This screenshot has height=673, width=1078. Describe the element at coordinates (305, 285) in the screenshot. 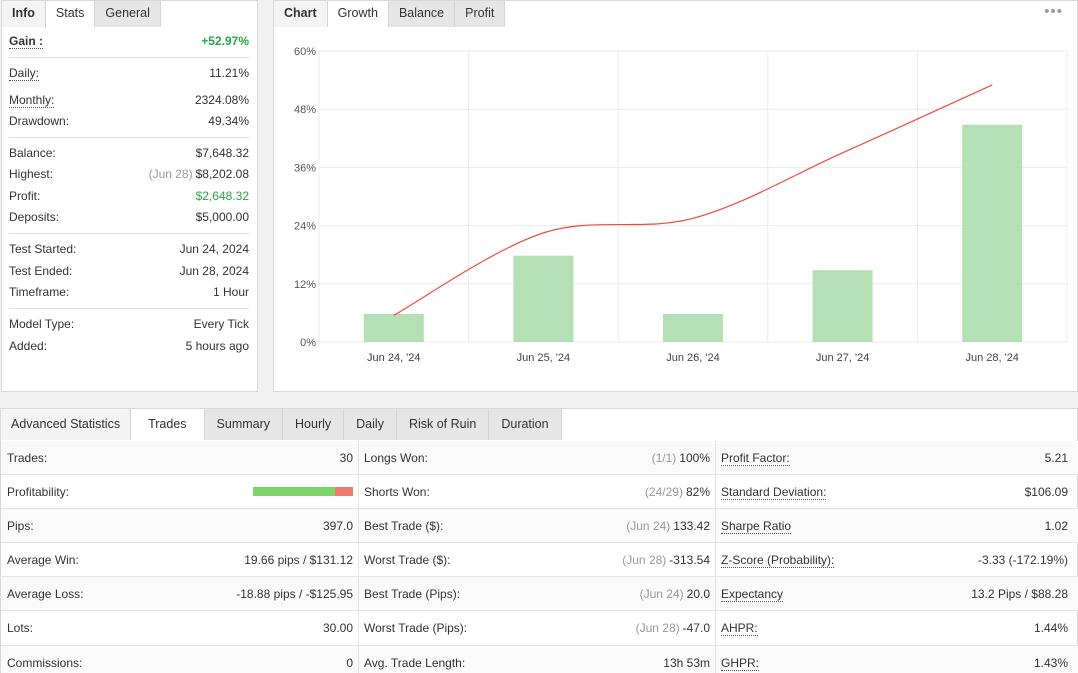

I see `y-tick-label: 12%` at that location.